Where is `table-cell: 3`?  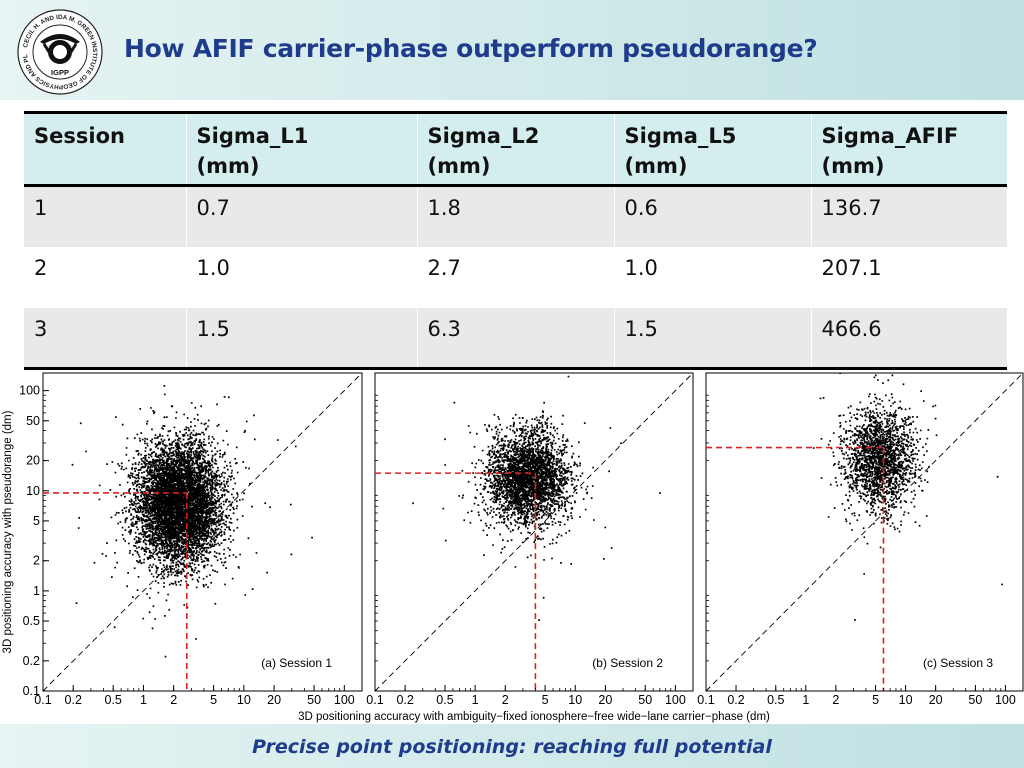 table-cell: 3 is located at coordinates (41, 328).